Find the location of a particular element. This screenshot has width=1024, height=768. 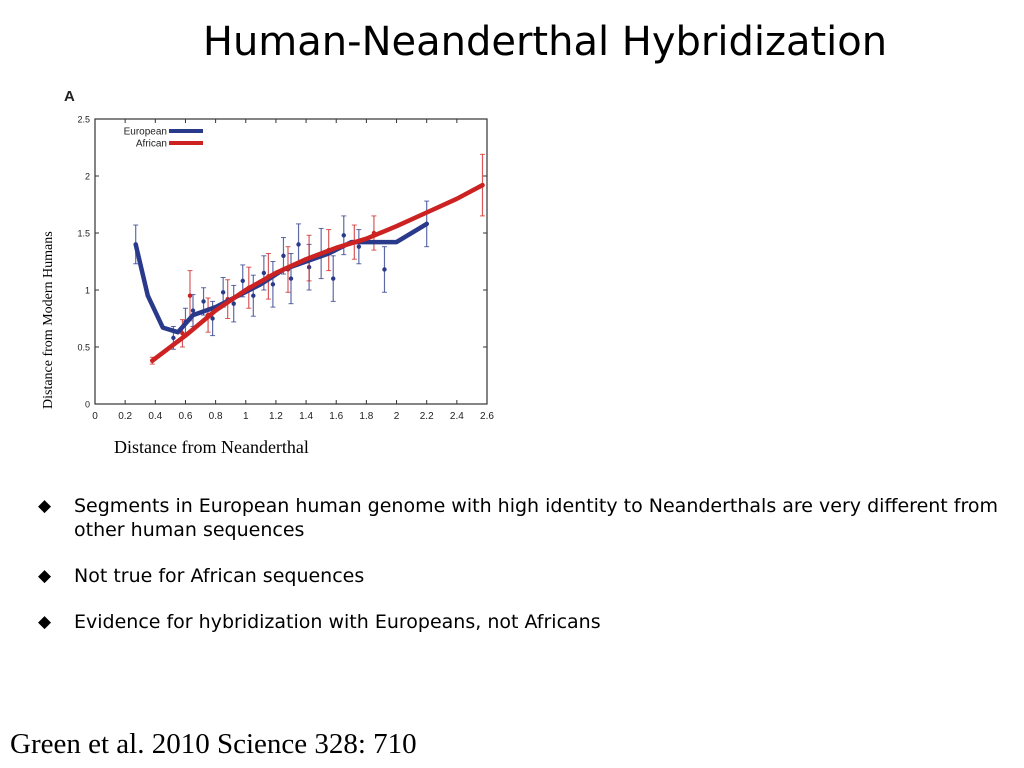

y-axis-label: Distance from Modern Humans is located at coordinates (49, 320).